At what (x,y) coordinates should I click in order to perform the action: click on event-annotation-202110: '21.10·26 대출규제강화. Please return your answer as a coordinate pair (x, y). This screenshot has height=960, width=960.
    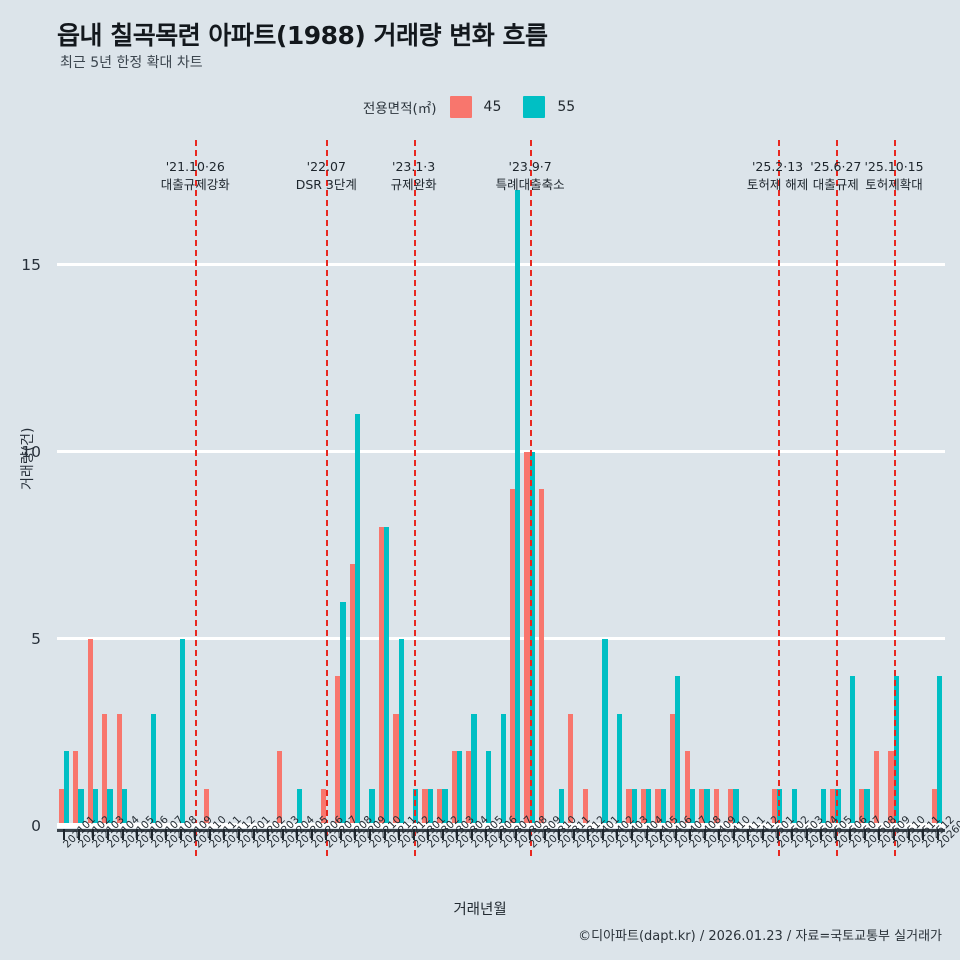
    Looking at the image, I should click on (195, 176).